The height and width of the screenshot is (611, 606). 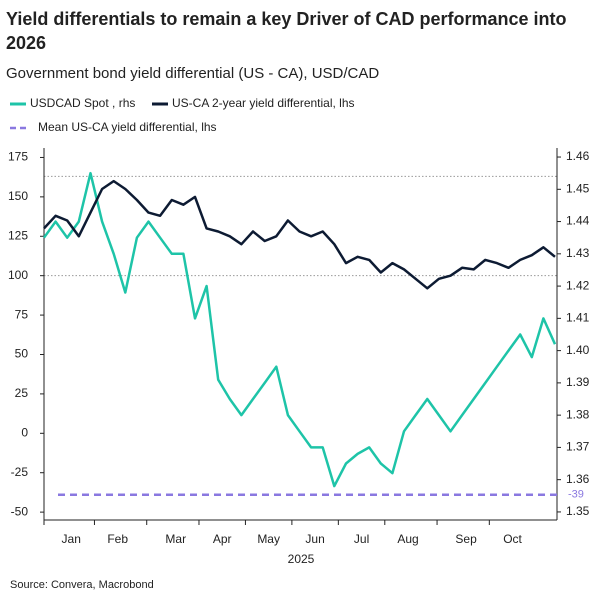 I want to click on y-tick-label: 0, so click(x=24, y=432).